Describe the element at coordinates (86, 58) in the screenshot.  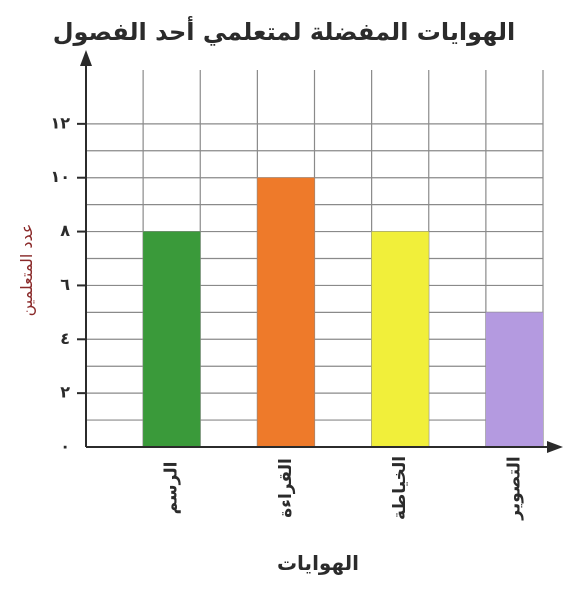
I see `y-axis-arrow` at that location.